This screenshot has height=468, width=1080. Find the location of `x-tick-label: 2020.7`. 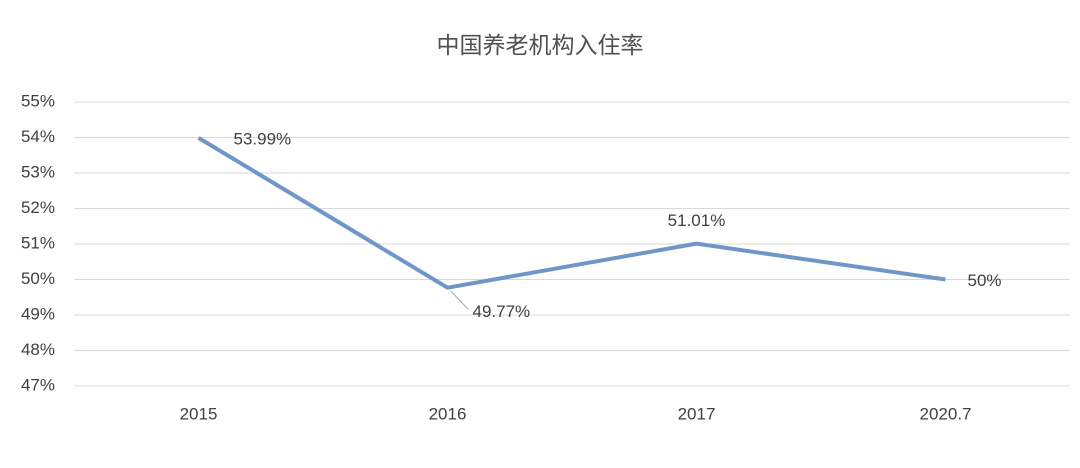

x-tick-label: 2020.7 is located at coordinates (946, 413).